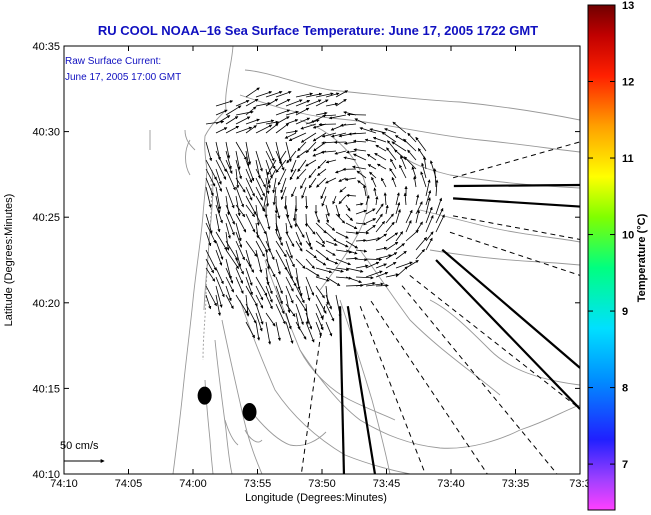 The height and width of the screenshot is (515, 651). I want to click on x-tick-label: 73:35, so click(516, 484).